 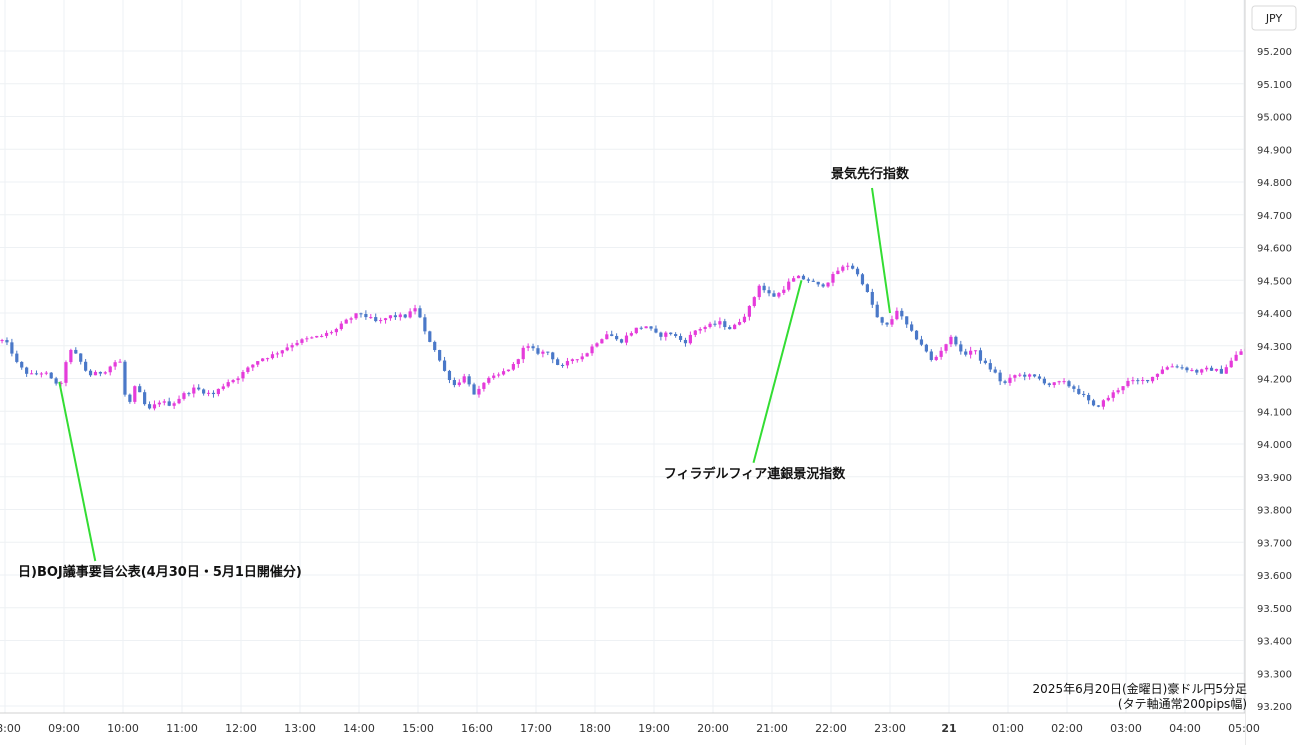 I want to click on price-tick-label: 93.600, so click(x=1274, y=576).